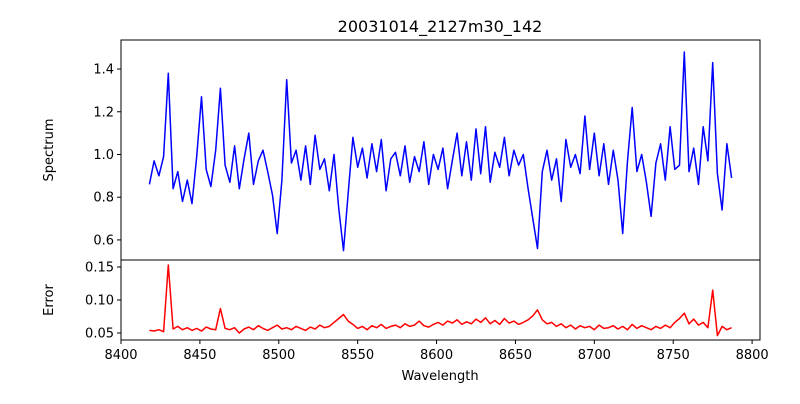  What do you see at coordinates (594, 355) in the screenshot?
I see `x-tick-label: 8700` at bounding box center [594, 355].